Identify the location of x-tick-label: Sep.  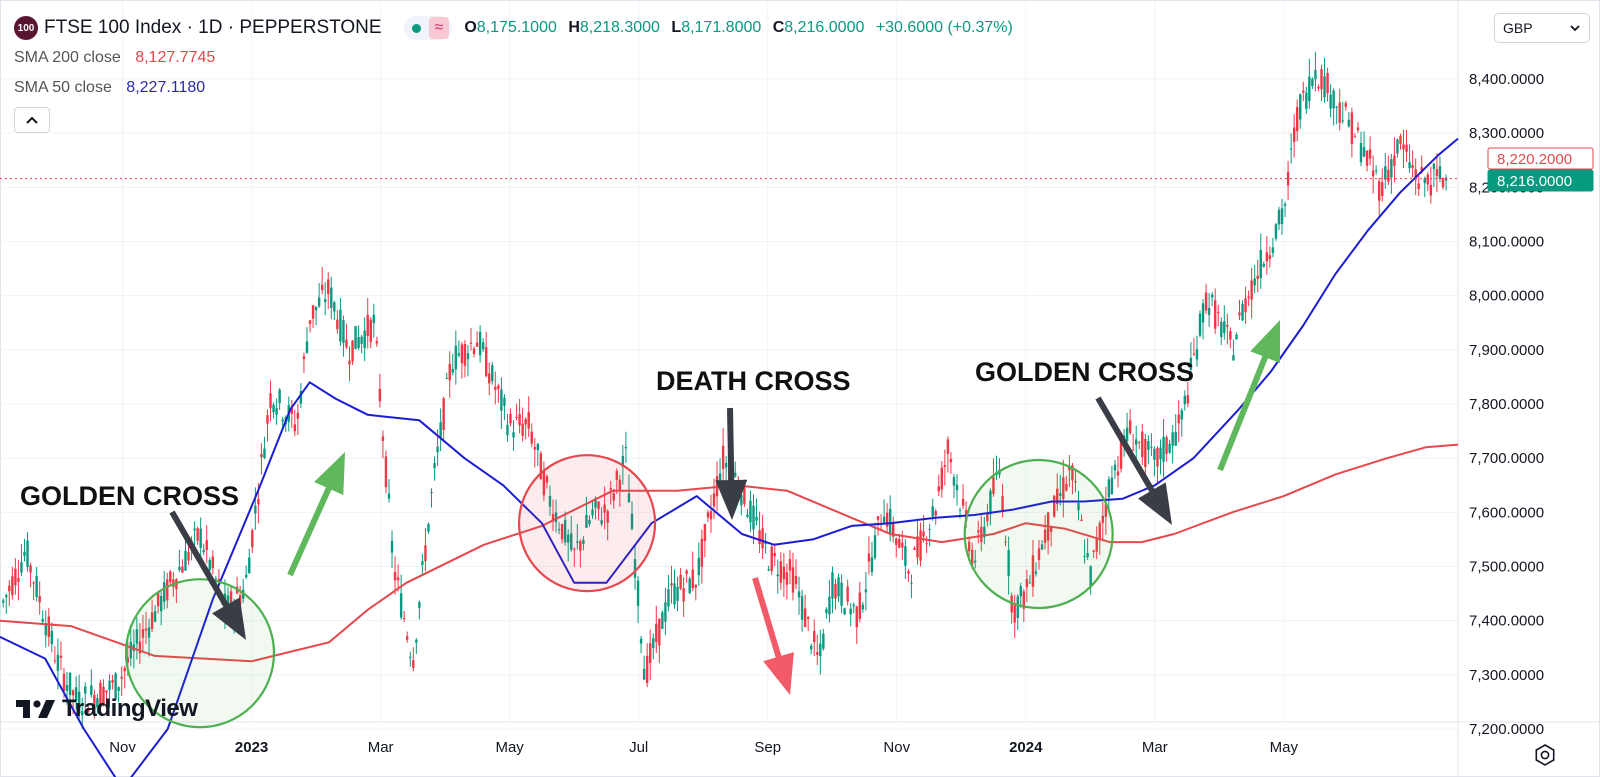
(767, 747).